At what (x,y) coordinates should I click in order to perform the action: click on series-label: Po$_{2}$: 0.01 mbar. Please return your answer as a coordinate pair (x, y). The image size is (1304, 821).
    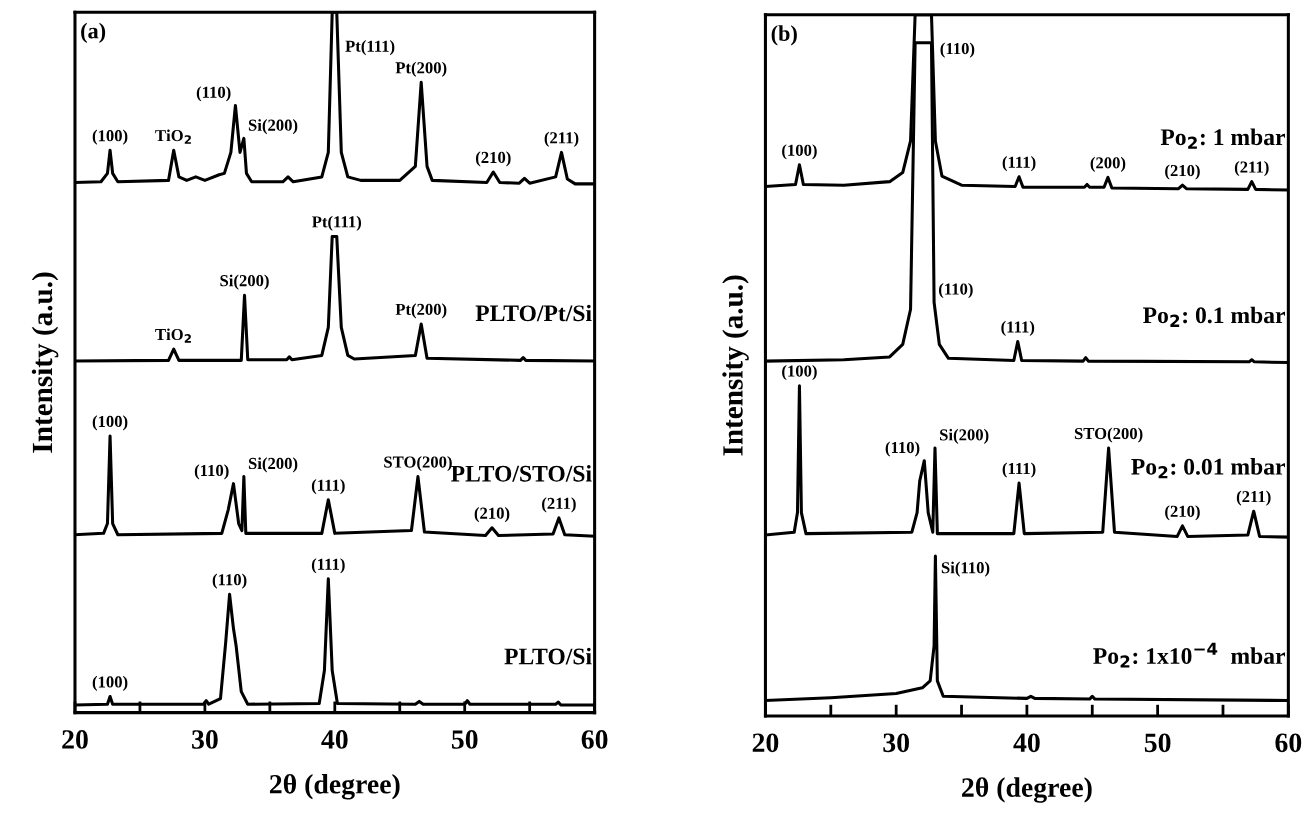
    Looking at the image, I should click on (1208, 468).